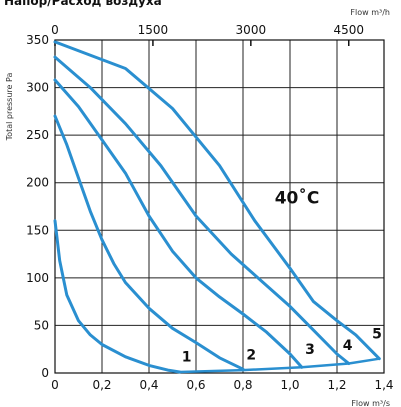 This screenshot has width=401, height=407. I want to click on x-tick-label: 1,2, so click(336, 385).